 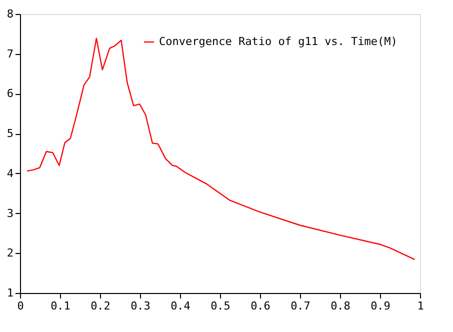 I want to click on y-tick-label: 8, so click(x=10, y=14).